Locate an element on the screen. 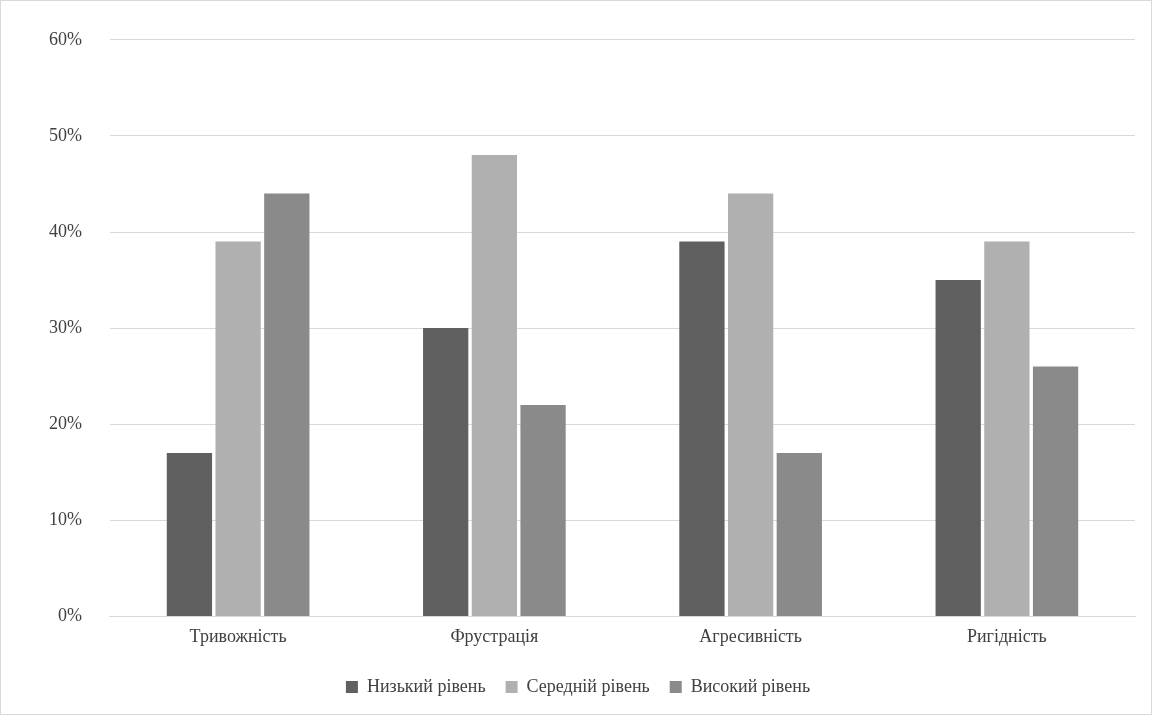 The width and height of the screenshot is (1152, 715). x-tick-label: Тривожність is located at coordinates (238, 635).